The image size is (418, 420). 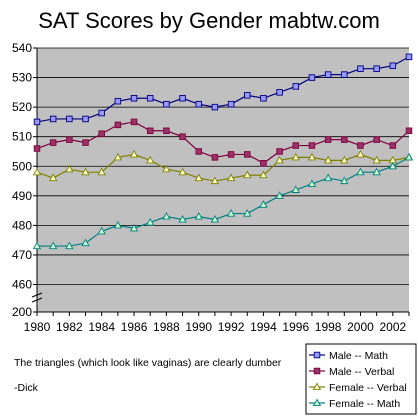 I want to click on x-tick-label: 1980, so click(x=37, y=327).